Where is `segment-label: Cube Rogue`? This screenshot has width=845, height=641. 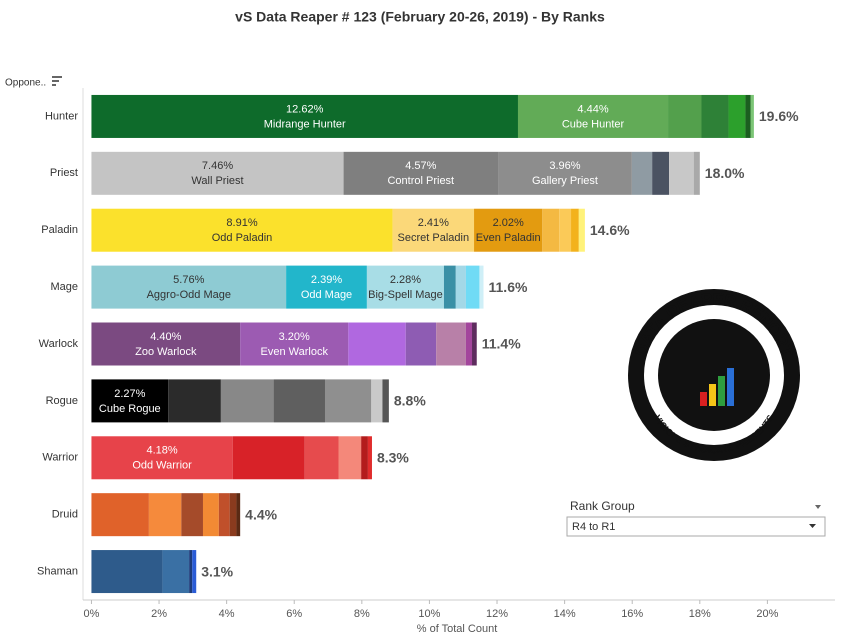 segment-label: Cube Rogue is located at coordinates (130, 409).